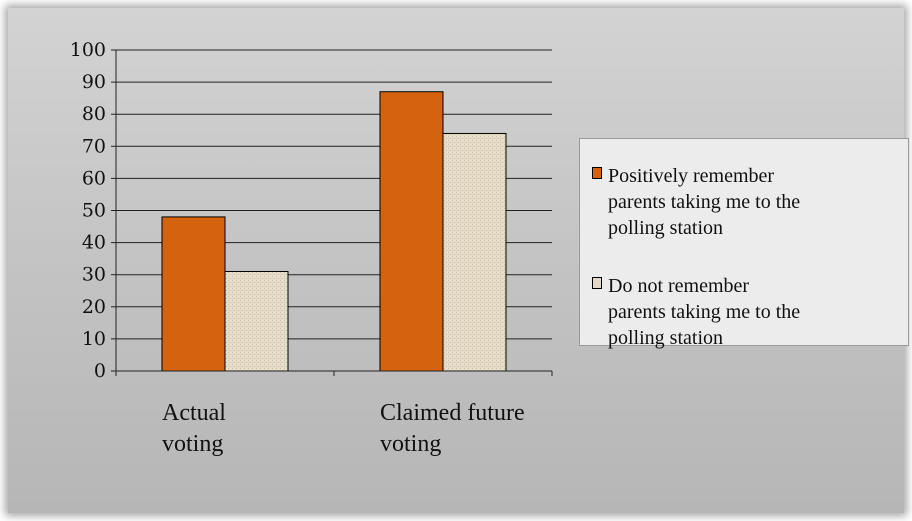  I want to click on y-tick-label: 20, so click(94, 307).